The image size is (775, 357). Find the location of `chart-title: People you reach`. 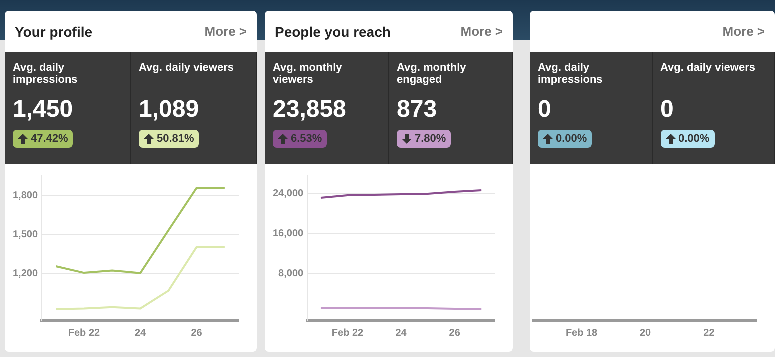

chart-title: People you reach is located at coordinates (333, 32).